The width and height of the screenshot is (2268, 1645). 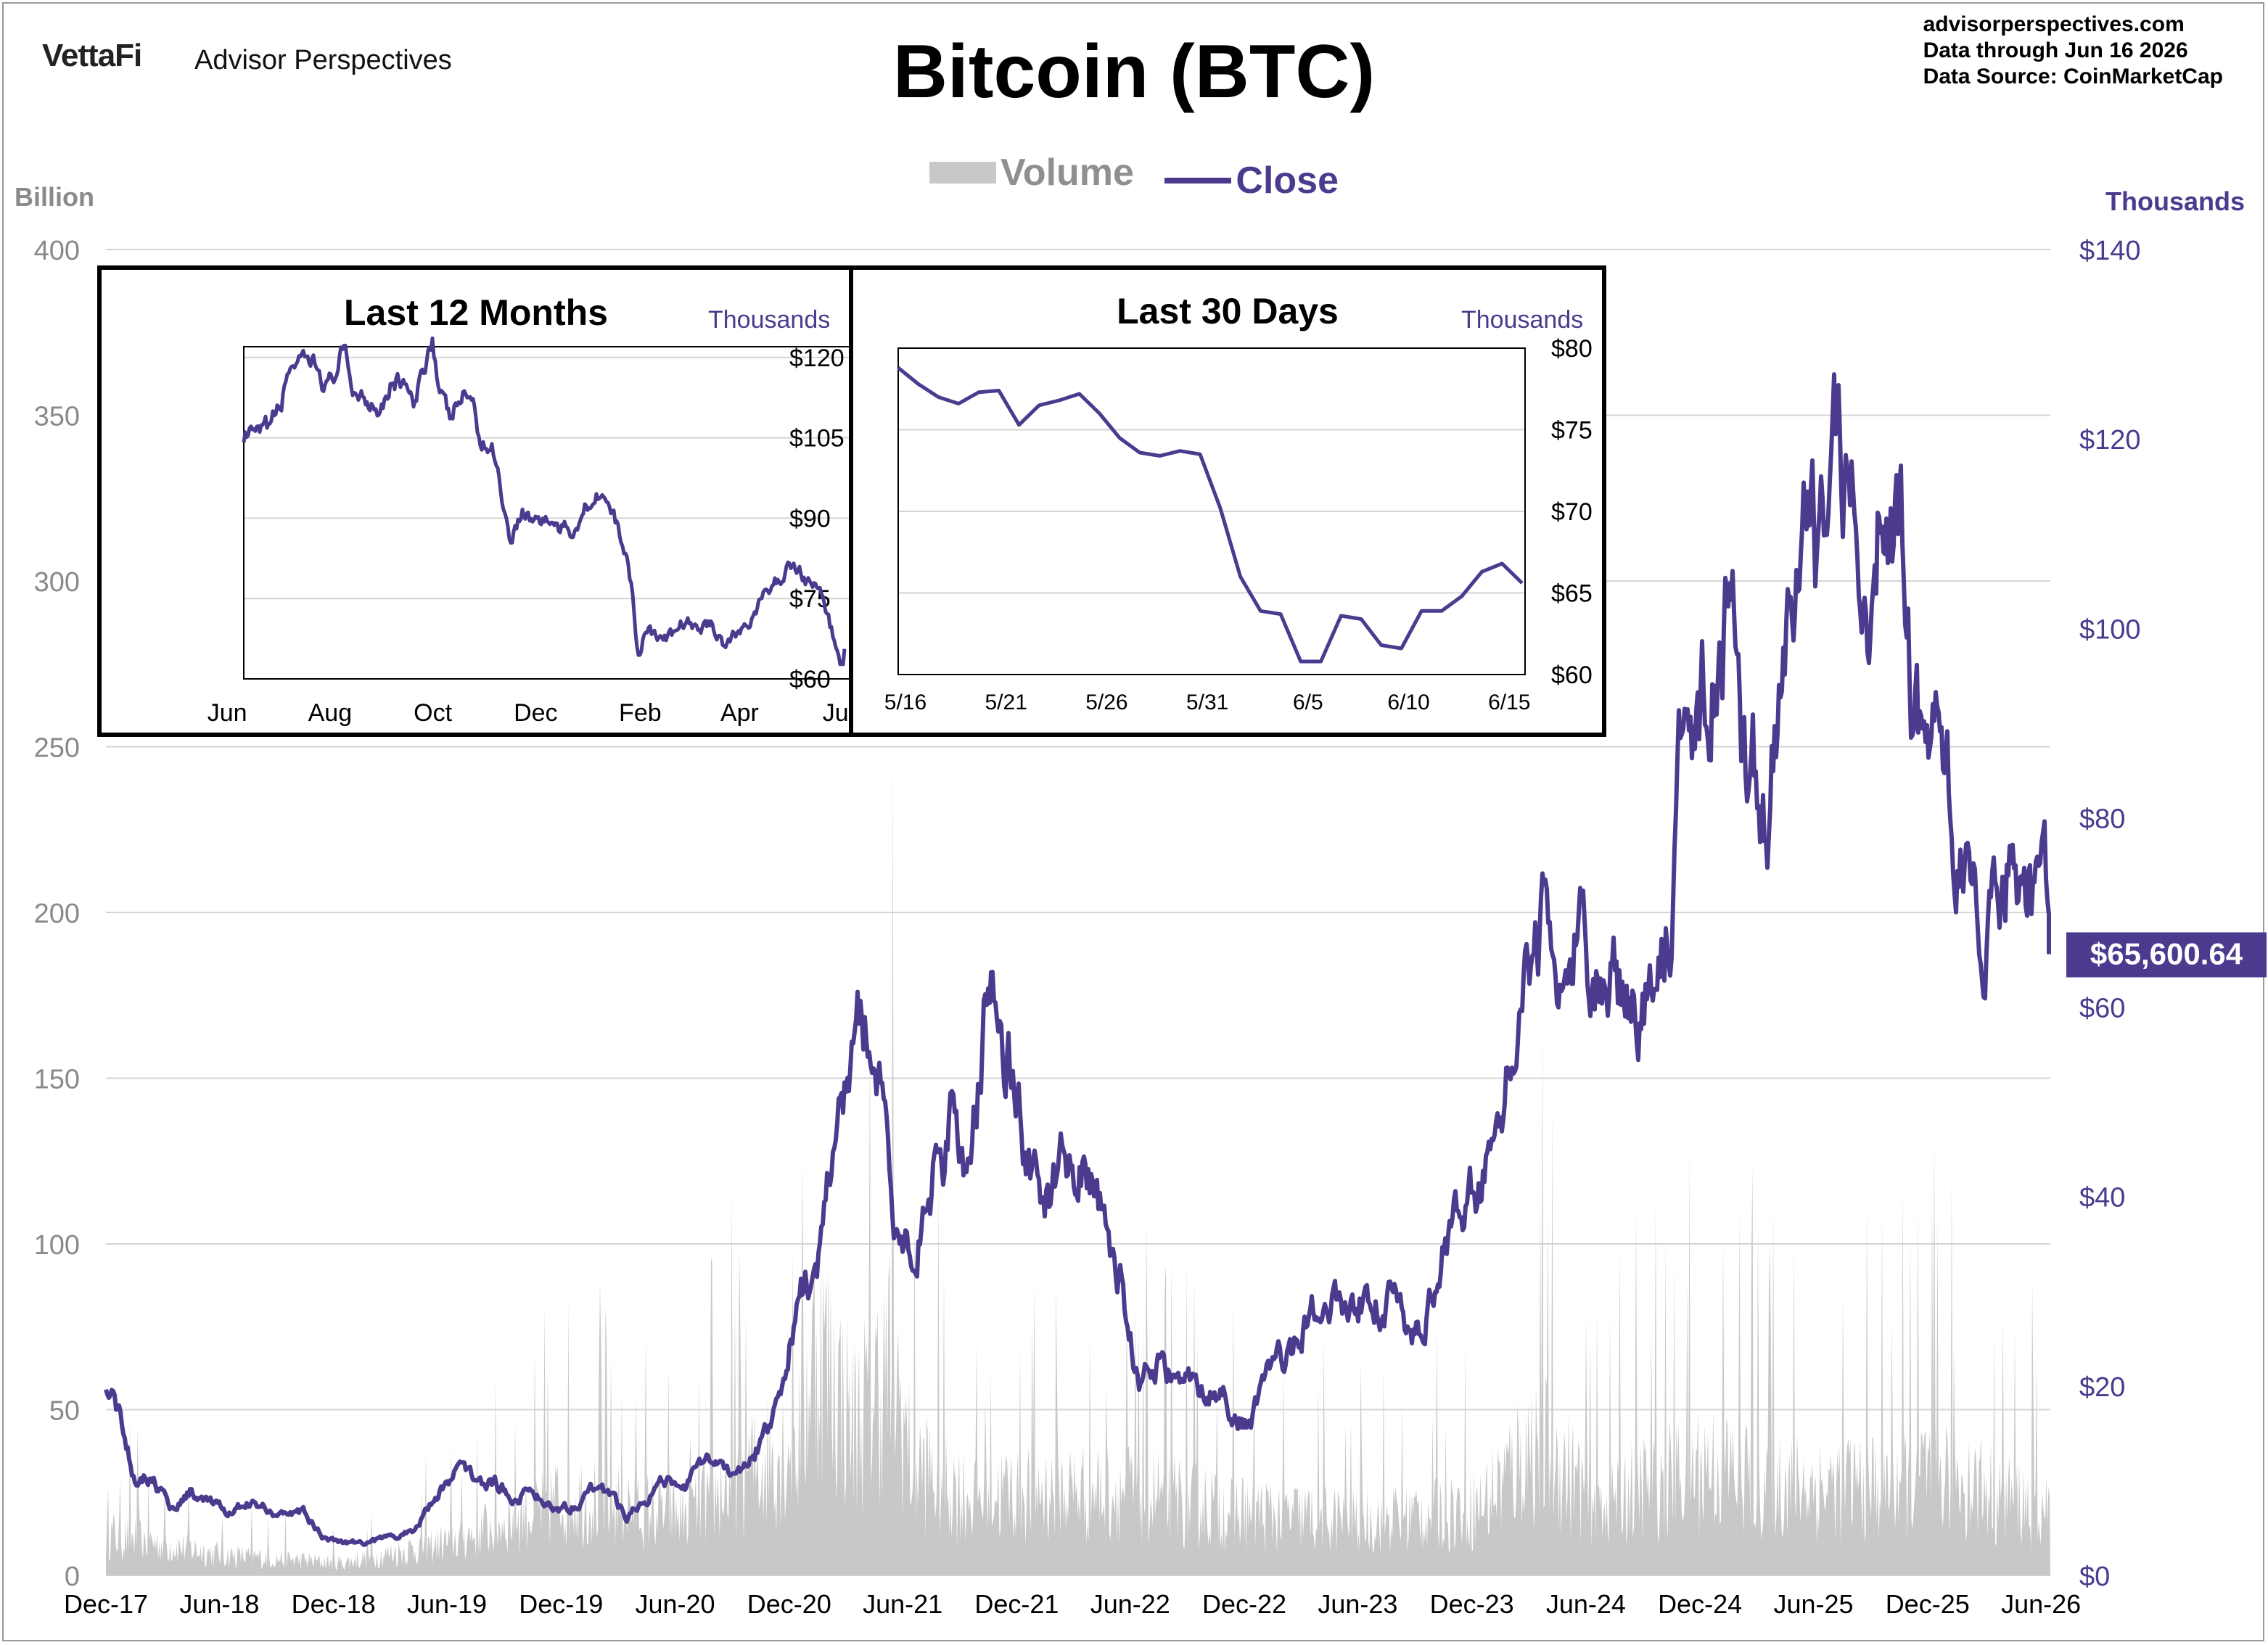 What do you see at coordinates (2102, 1198) in the screenshot?
I see `right-axis-tick: $40` at bounding box center [2102, 1198].